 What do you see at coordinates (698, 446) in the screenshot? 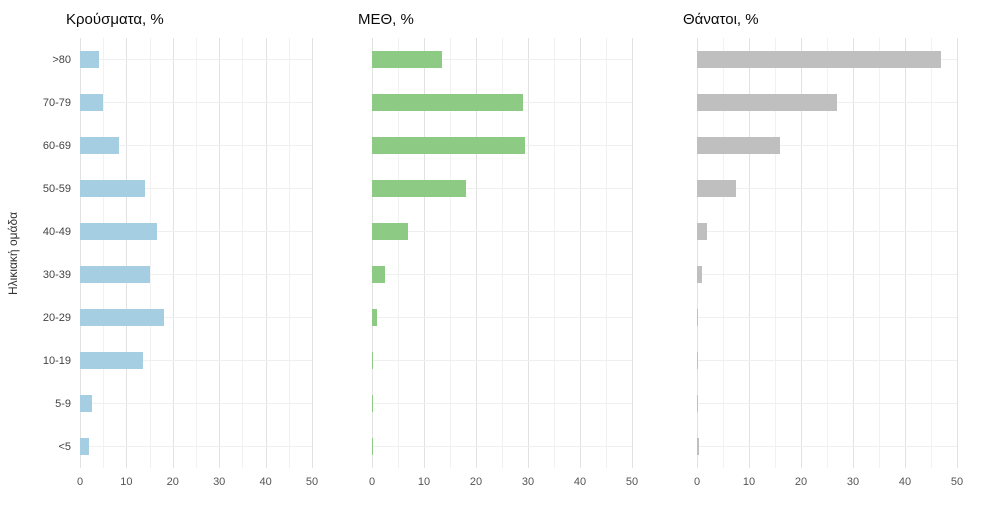
I see `bar-<5` at bounding box center [698, 446].